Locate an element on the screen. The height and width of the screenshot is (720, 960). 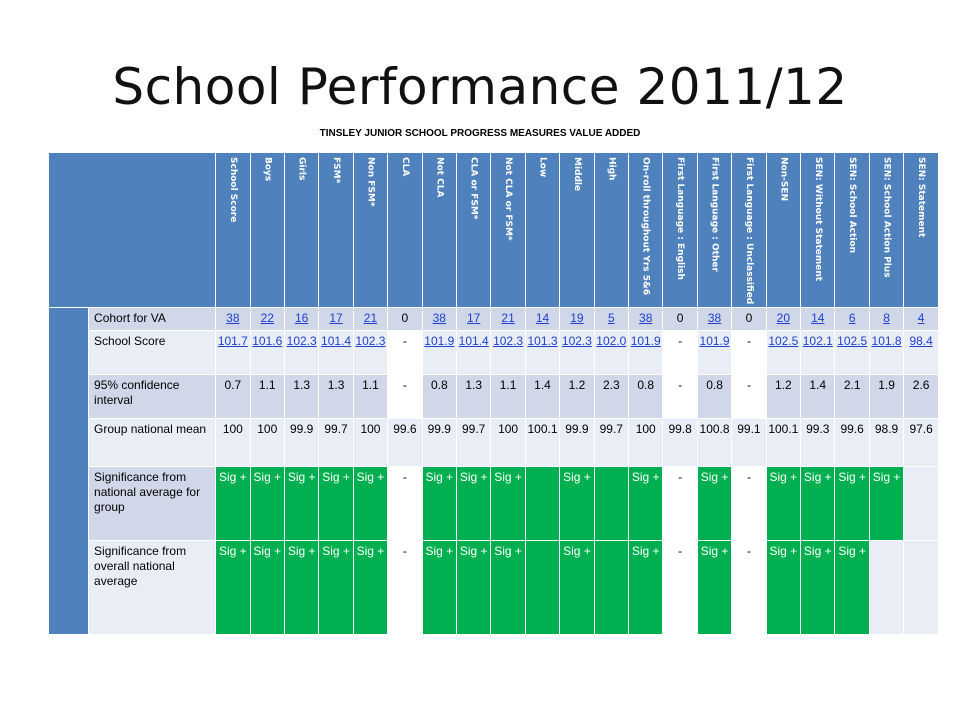
cell-value: 99.1 is located at coordinates (749, 429).